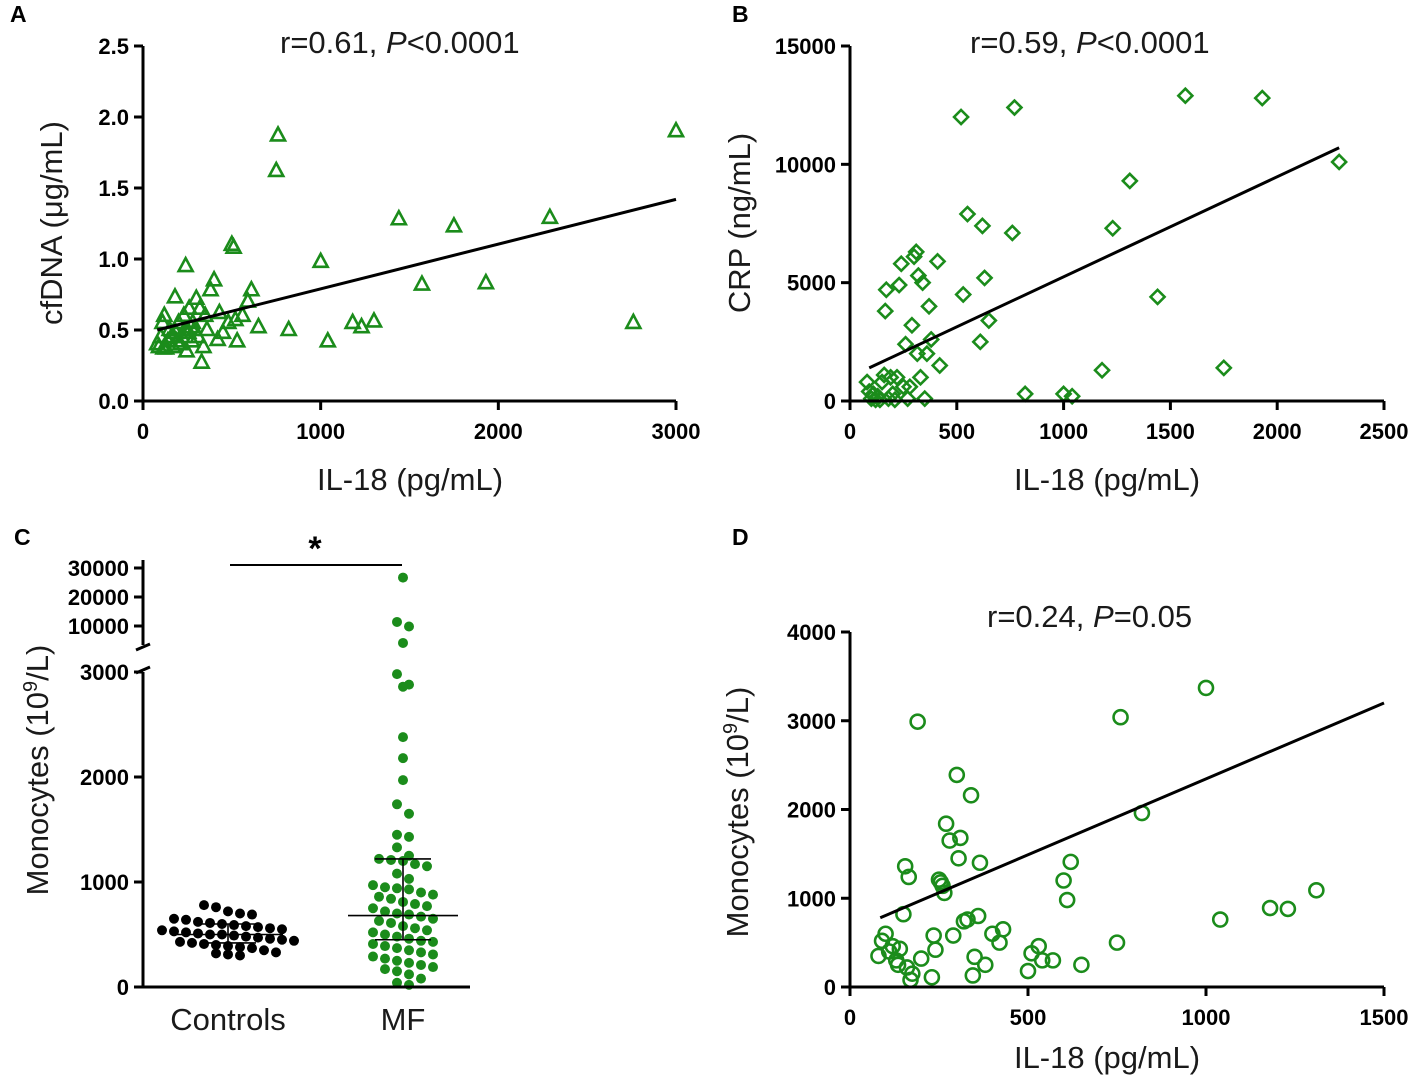  Describe the element at coordinates (1103, 616) in the screenshot. I see `panel-d-stat-p-label: P` at that location.